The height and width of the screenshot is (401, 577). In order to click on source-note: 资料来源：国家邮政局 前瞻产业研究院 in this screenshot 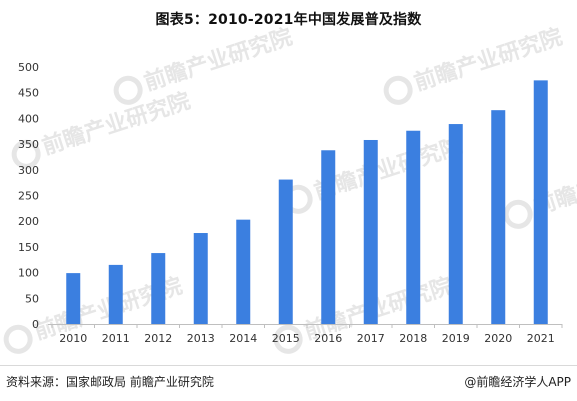, I will do `click(110, 382)`.